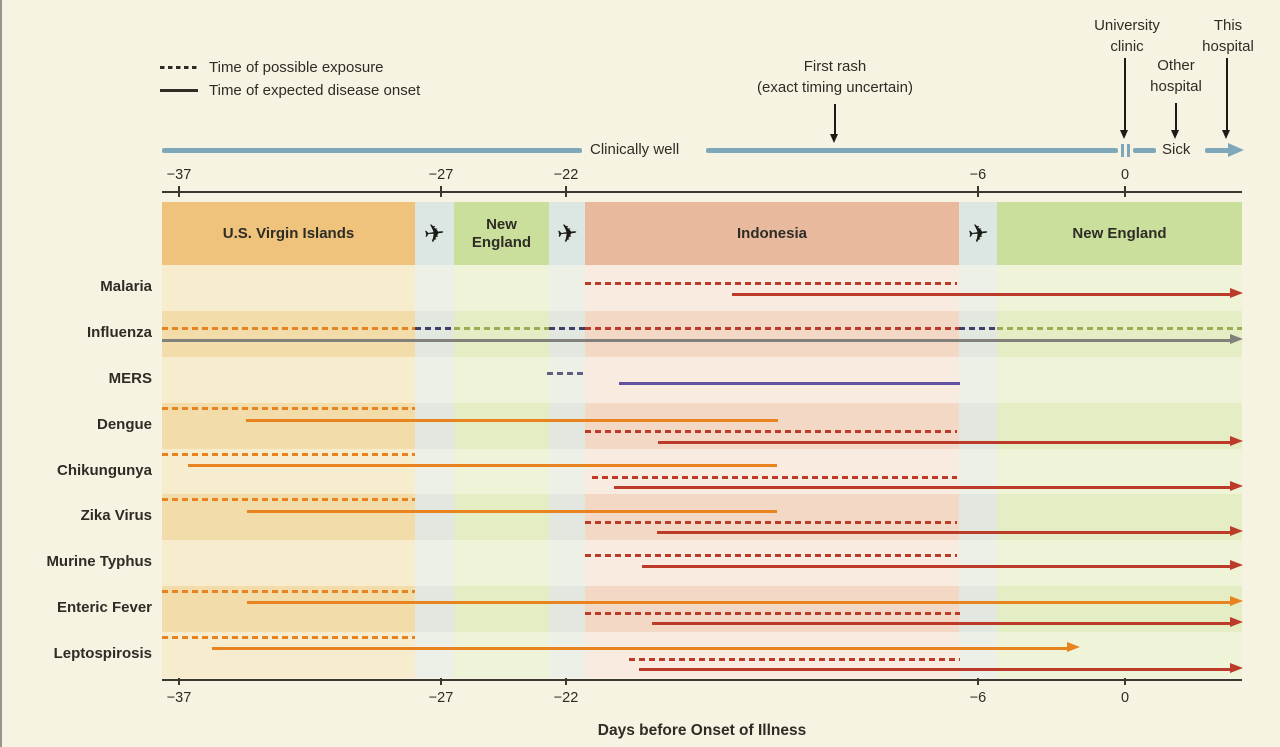 The image size is (1280, 747). Describe the element at coordinates (288, 233) in the screenshot. I see `region-header-u-s-virgin-islands: U.S. Virgin Islands` at that location.